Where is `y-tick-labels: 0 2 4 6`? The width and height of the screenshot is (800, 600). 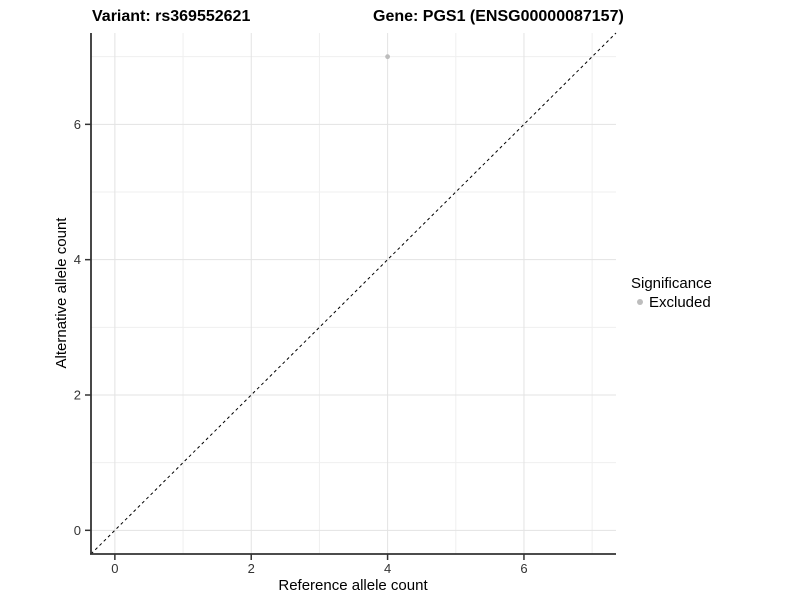
y-tick-labels: 0 2 4 6 is located at coordinates (77, 327).